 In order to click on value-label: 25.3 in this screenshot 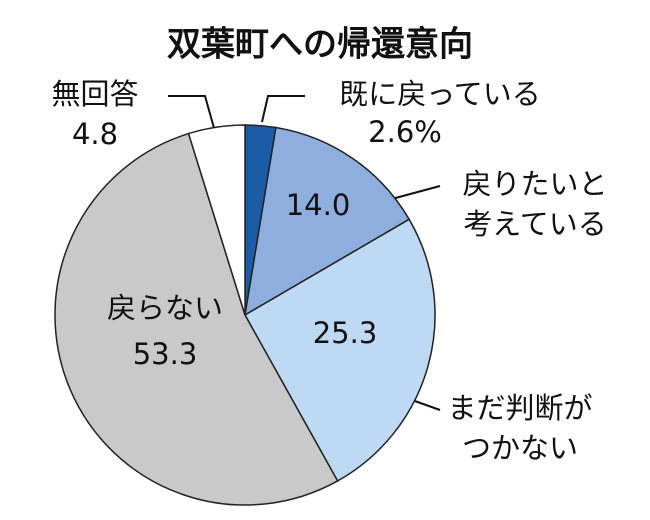, I will do `click(345, 333)`.